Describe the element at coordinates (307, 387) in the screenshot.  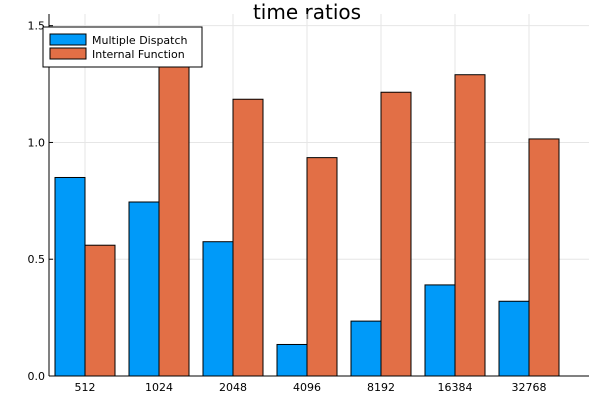
I see `x-tick-label: 4096` at that location.